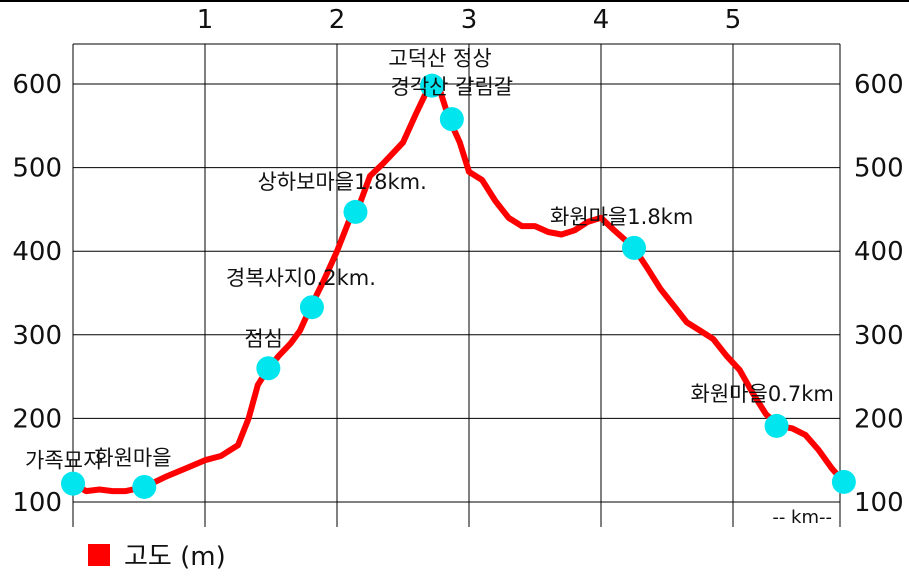  Describe the element at coordinates (37, 419) in the screenshot. I see `y-tick-left-200: 200` at that location.